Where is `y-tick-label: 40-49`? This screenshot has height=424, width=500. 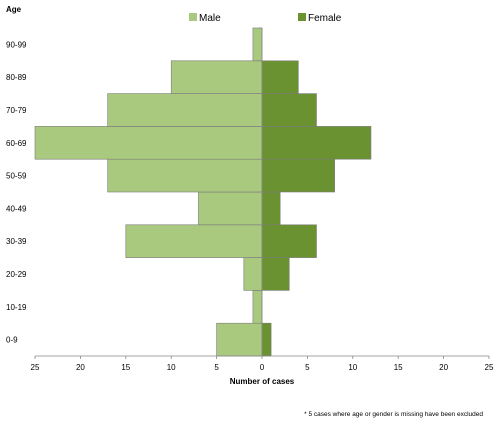
y-tick-label: 40-49 is located at coordinates (16, 208).